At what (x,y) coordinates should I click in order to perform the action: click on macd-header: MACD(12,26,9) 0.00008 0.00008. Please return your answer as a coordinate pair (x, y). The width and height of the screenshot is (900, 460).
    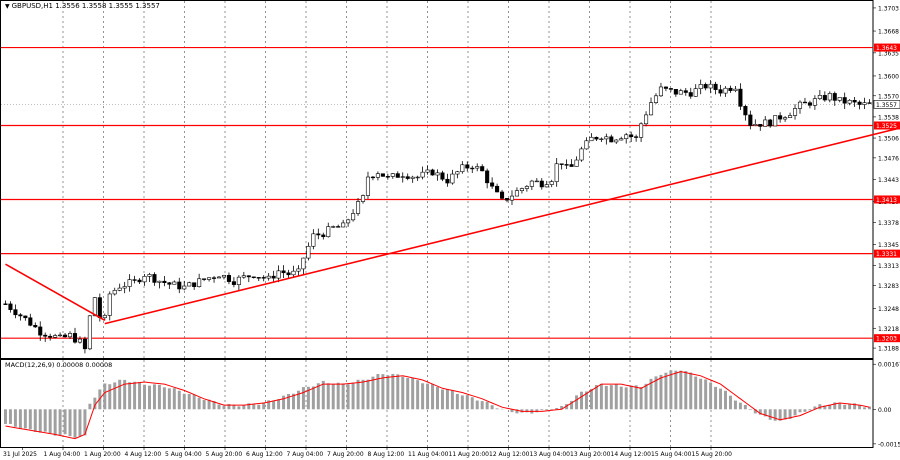
    Looking at the image, I should click on (59, 365).